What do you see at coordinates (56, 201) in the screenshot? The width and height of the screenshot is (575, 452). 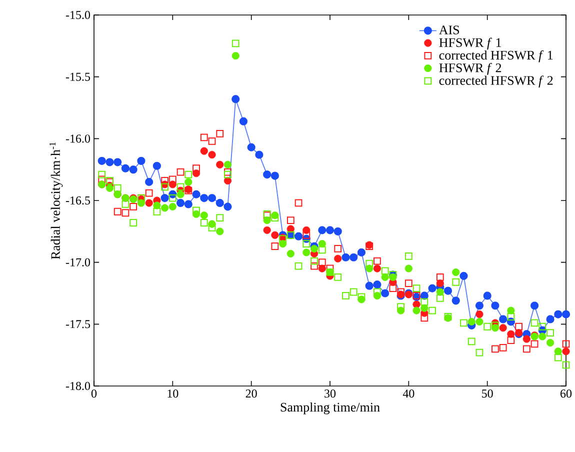 I see `y-axis-title: Radial velocity/km·h$^{-1}$` at bounding box center [56, 201].